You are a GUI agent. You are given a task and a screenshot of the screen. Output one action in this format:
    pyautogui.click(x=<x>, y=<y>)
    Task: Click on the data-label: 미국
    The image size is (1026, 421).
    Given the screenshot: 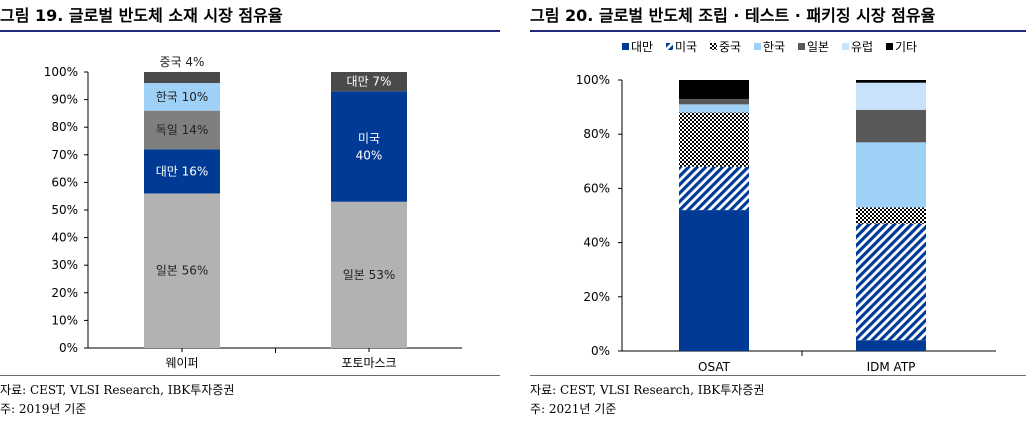 What is the action you would take?
    pyautogui.click(x=369, y=139)
    